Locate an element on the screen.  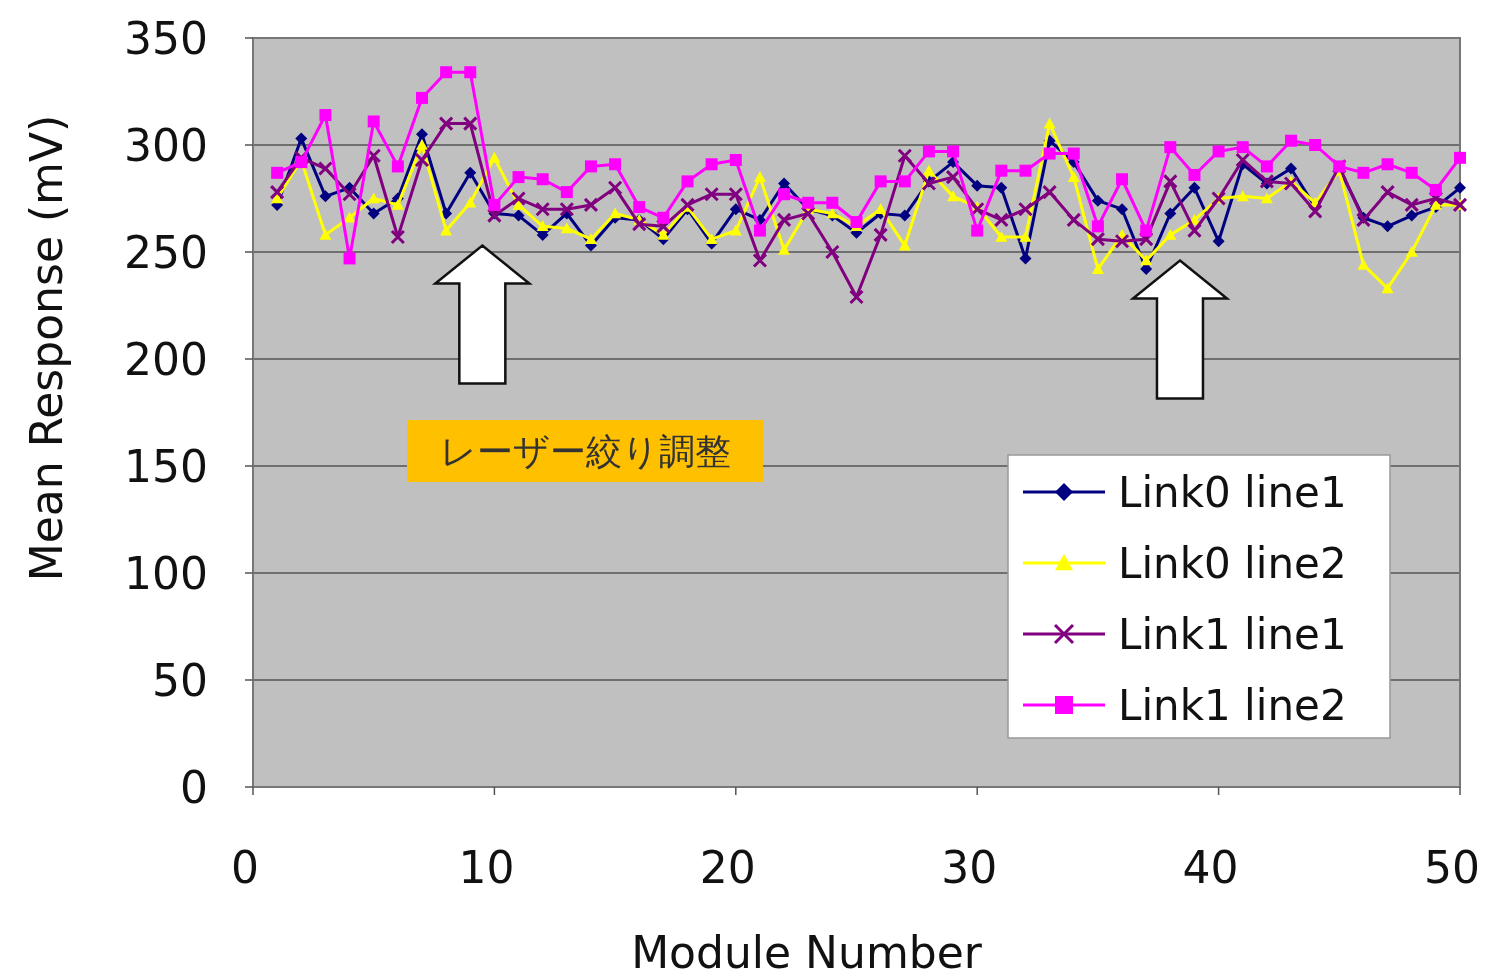
x-tick-label: 0 is located at coordinates (245, 867).